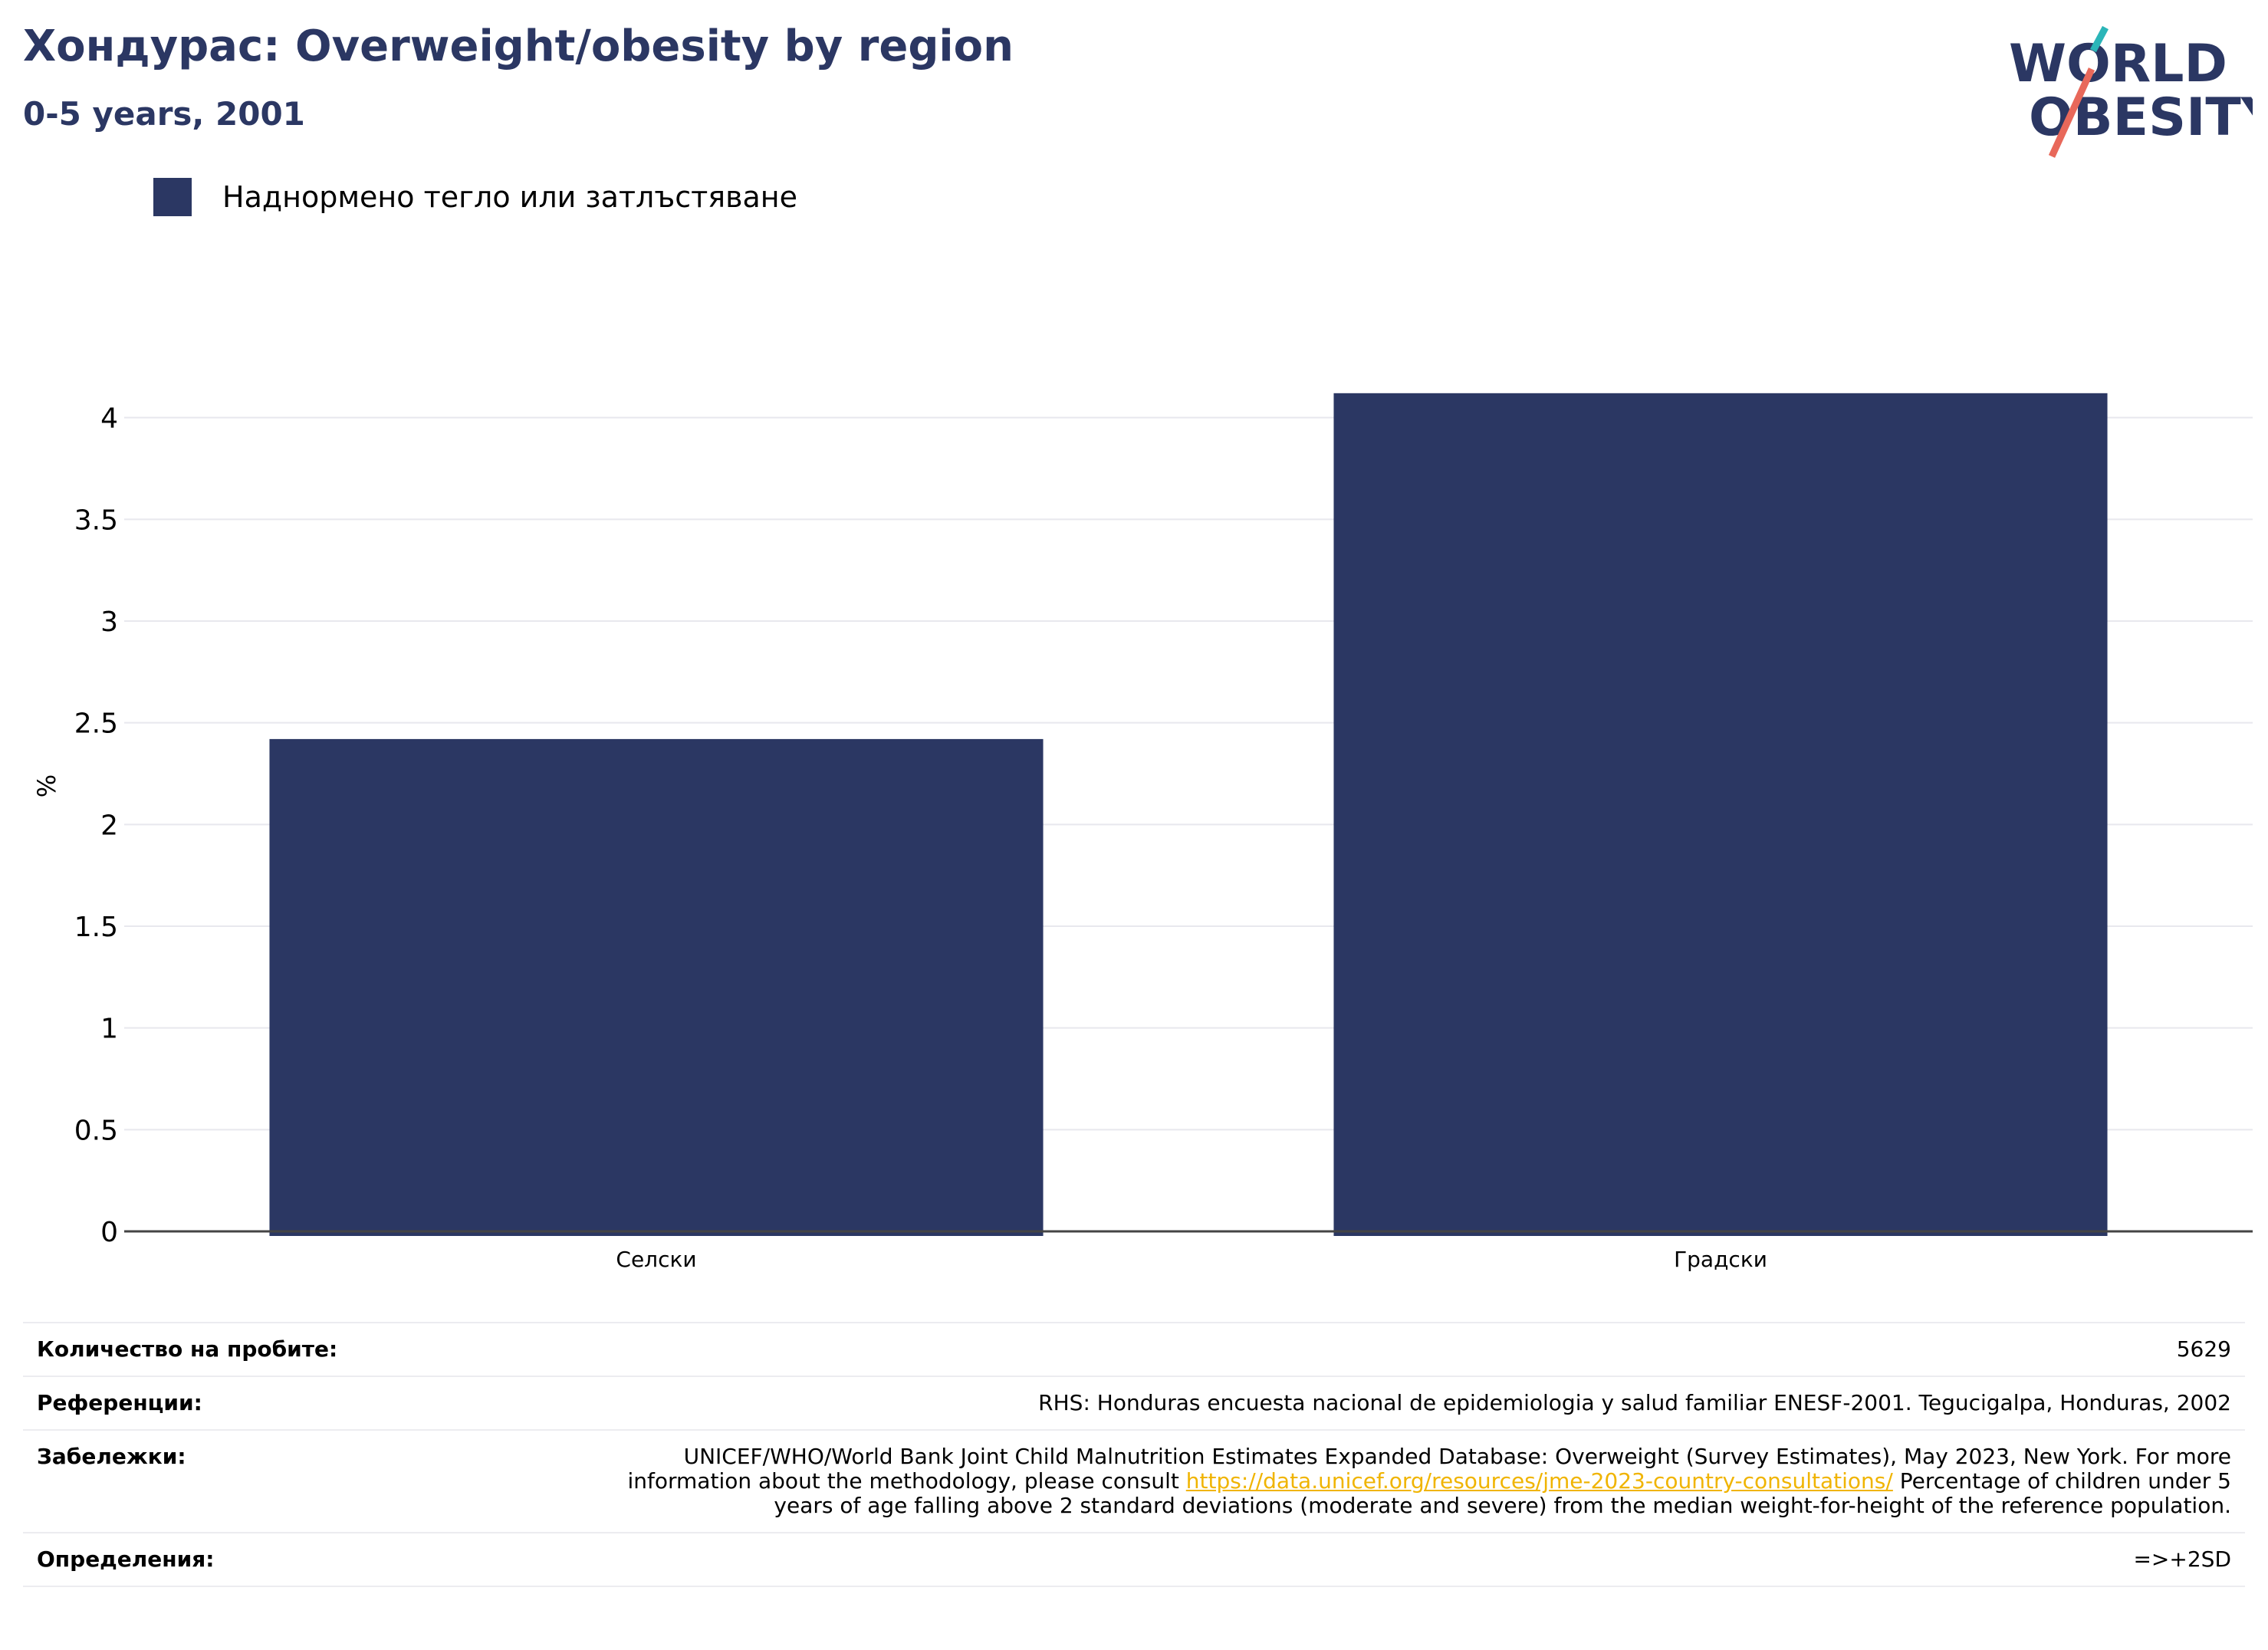 The height and width of the screenshot is (1650, 2268). I want to click on y-tick-label: 4, so click(109, 419).